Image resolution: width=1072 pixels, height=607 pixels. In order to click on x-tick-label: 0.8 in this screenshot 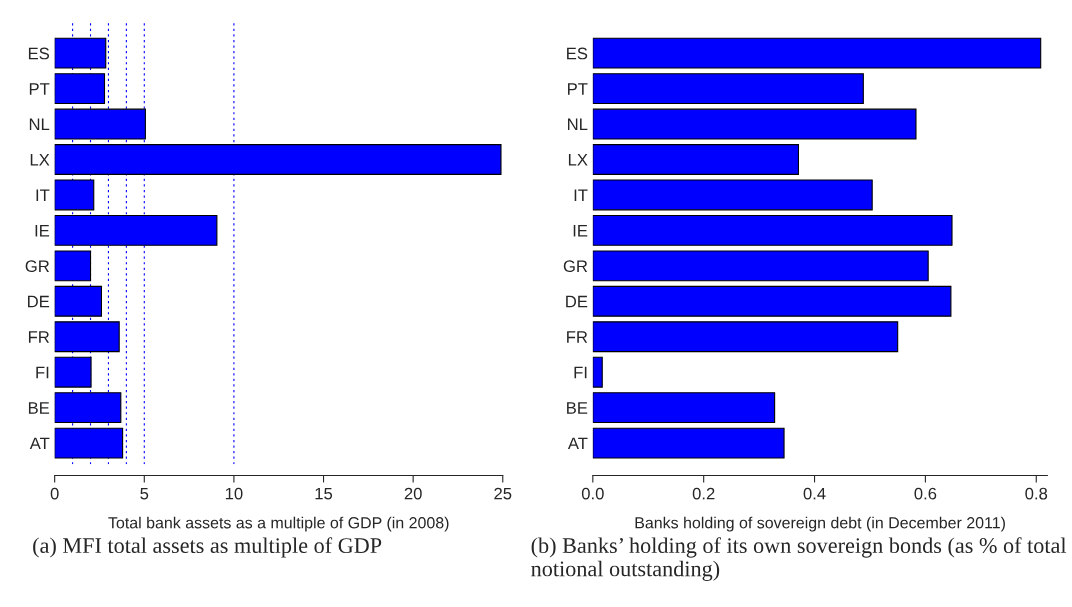, I will do `click(1036, 493)`.